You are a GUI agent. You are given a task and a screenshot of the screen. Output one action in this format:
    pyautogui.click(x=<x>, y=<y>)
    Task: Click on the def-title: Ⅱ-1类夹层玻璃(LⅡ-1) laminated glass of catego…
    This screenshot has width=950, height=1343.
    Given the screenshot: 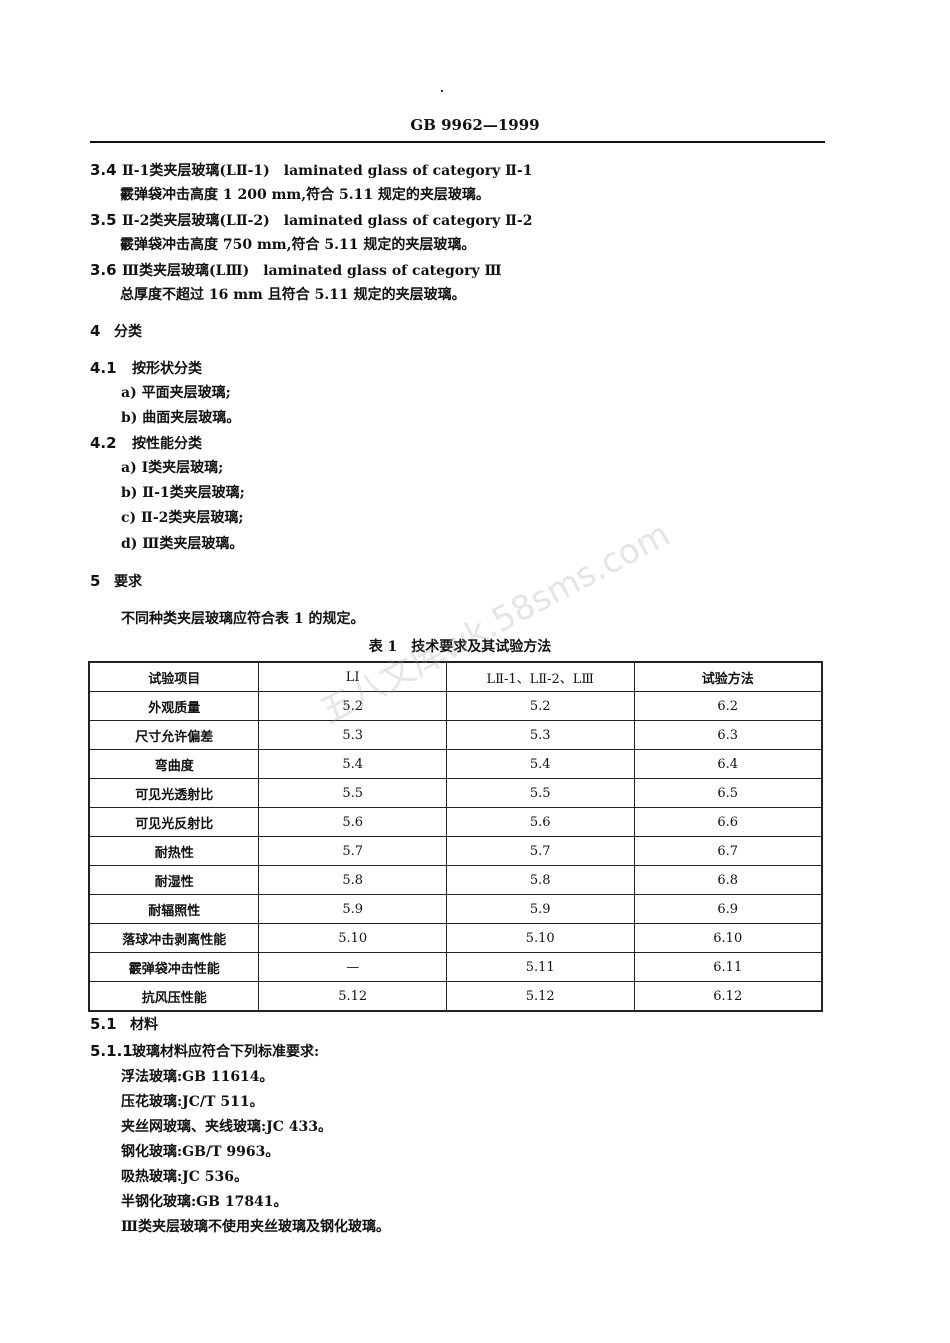 What is the action you would take?
    pyautogui.click(x=327, y=171)
    